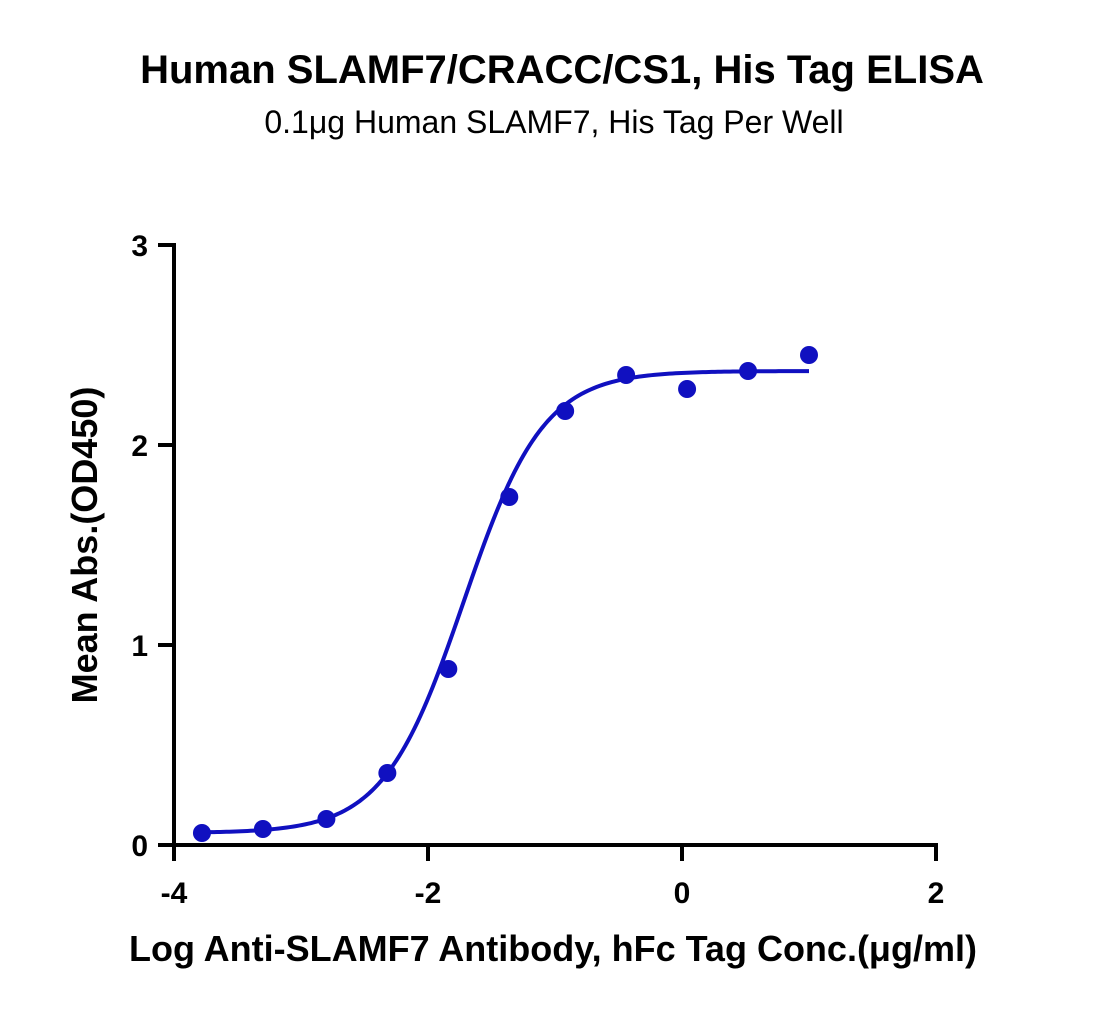 This screenshot has height=1022, width=1107. Describe the element at coordinates (152, 546) in the screenshot. I see `y-ticks: 0 1 2 3` at that location.